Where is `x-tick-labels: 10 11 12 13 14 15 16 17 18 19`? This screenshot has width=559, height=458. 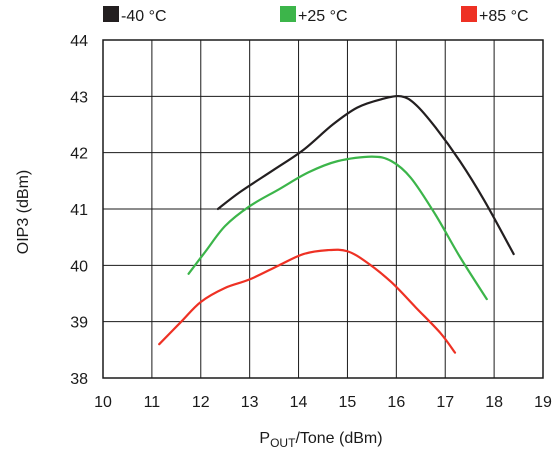
x-tick-labels: 10 11 12 13 14 15 16 17 18 19 is located at coordinates (323, 402).